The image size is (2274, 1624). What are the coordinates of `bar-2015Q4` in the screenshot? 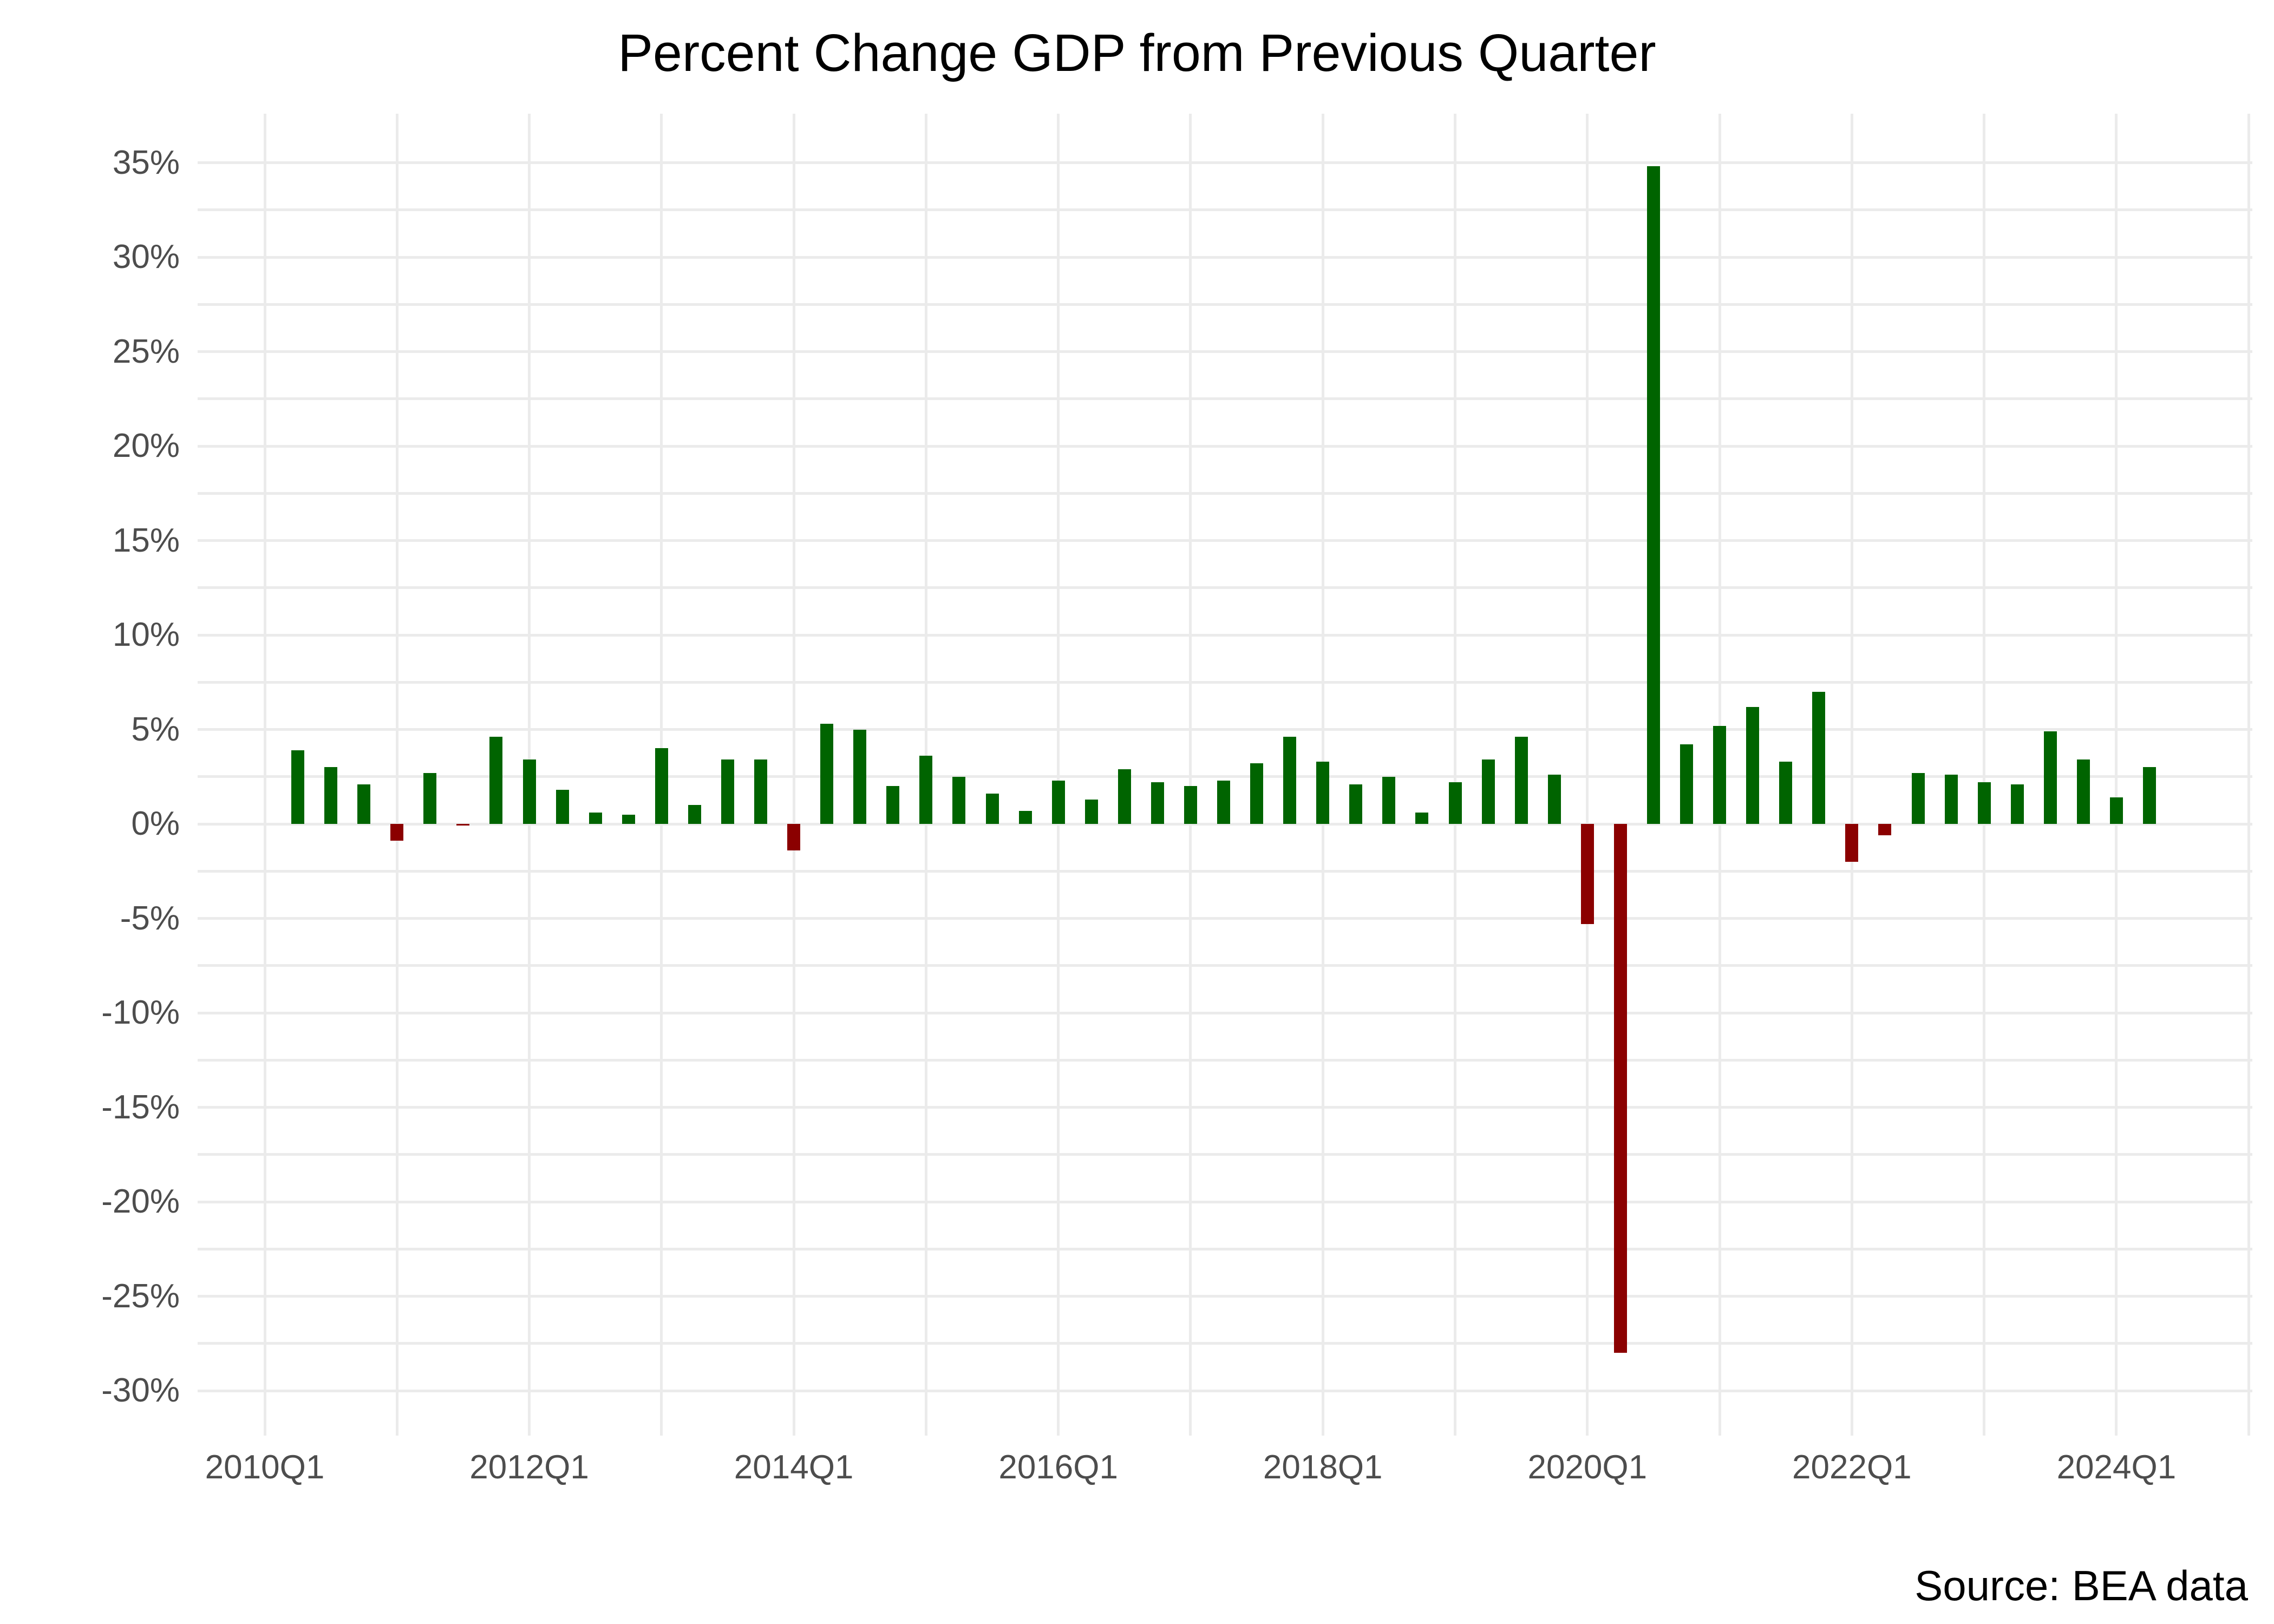 It's located at (1025, 817).